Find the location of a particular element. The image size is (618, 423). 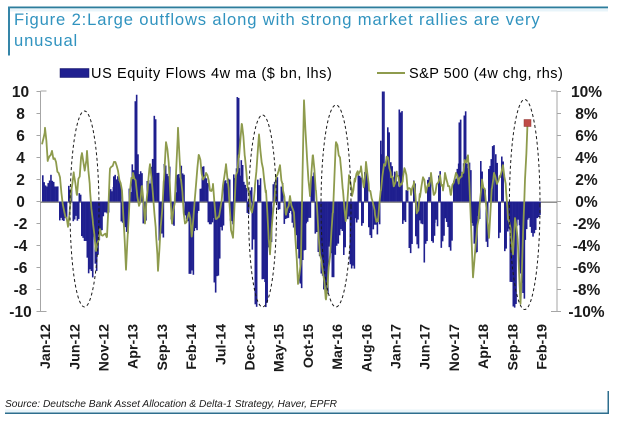

svg-text: -2% is located at coordinates (587, 224).